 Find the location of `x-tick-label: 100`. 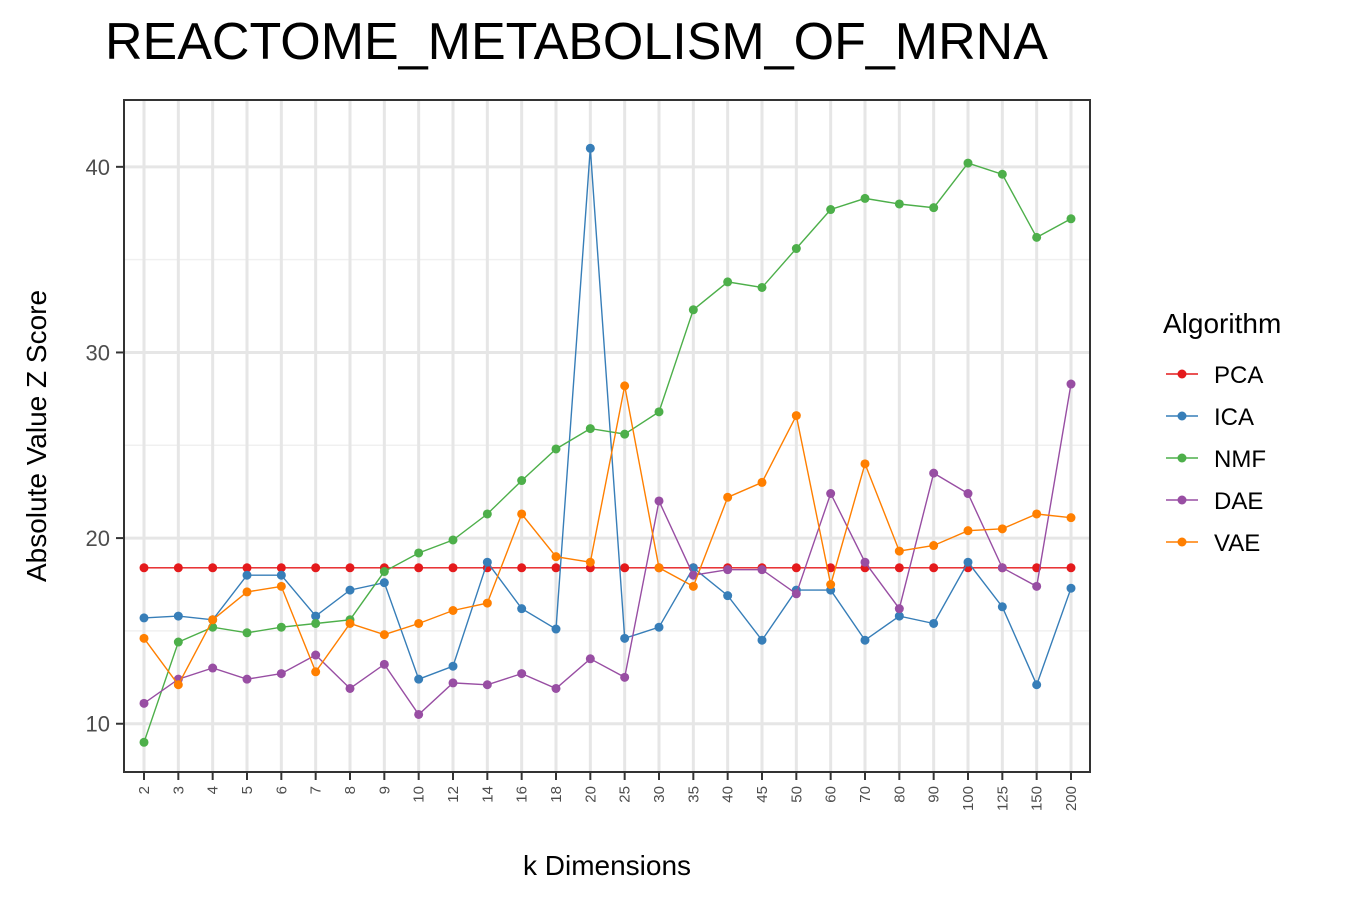

x-tick-label: 100 is located at coordinates (968, 798).